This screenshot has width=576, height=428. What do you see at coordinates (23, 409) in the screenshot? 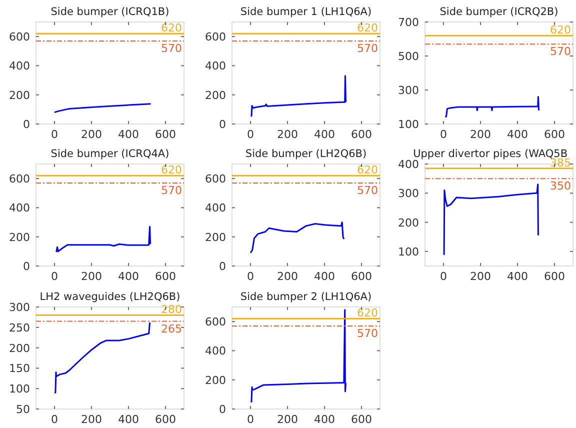
I see `y-tick-label: 50` at bounding box center [23, 409].